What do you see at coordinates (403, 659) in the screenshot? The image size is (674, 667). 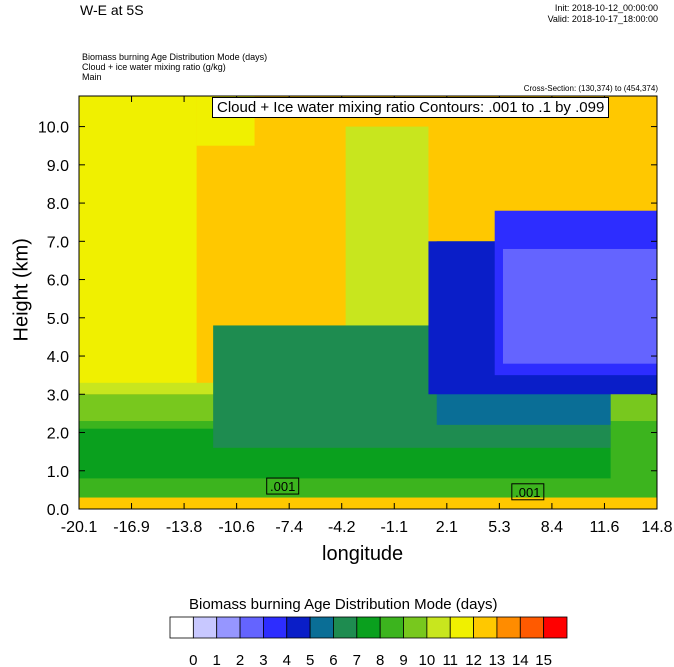 I see `colorbar-tick-label: 9` at bounding box center [403, 659].